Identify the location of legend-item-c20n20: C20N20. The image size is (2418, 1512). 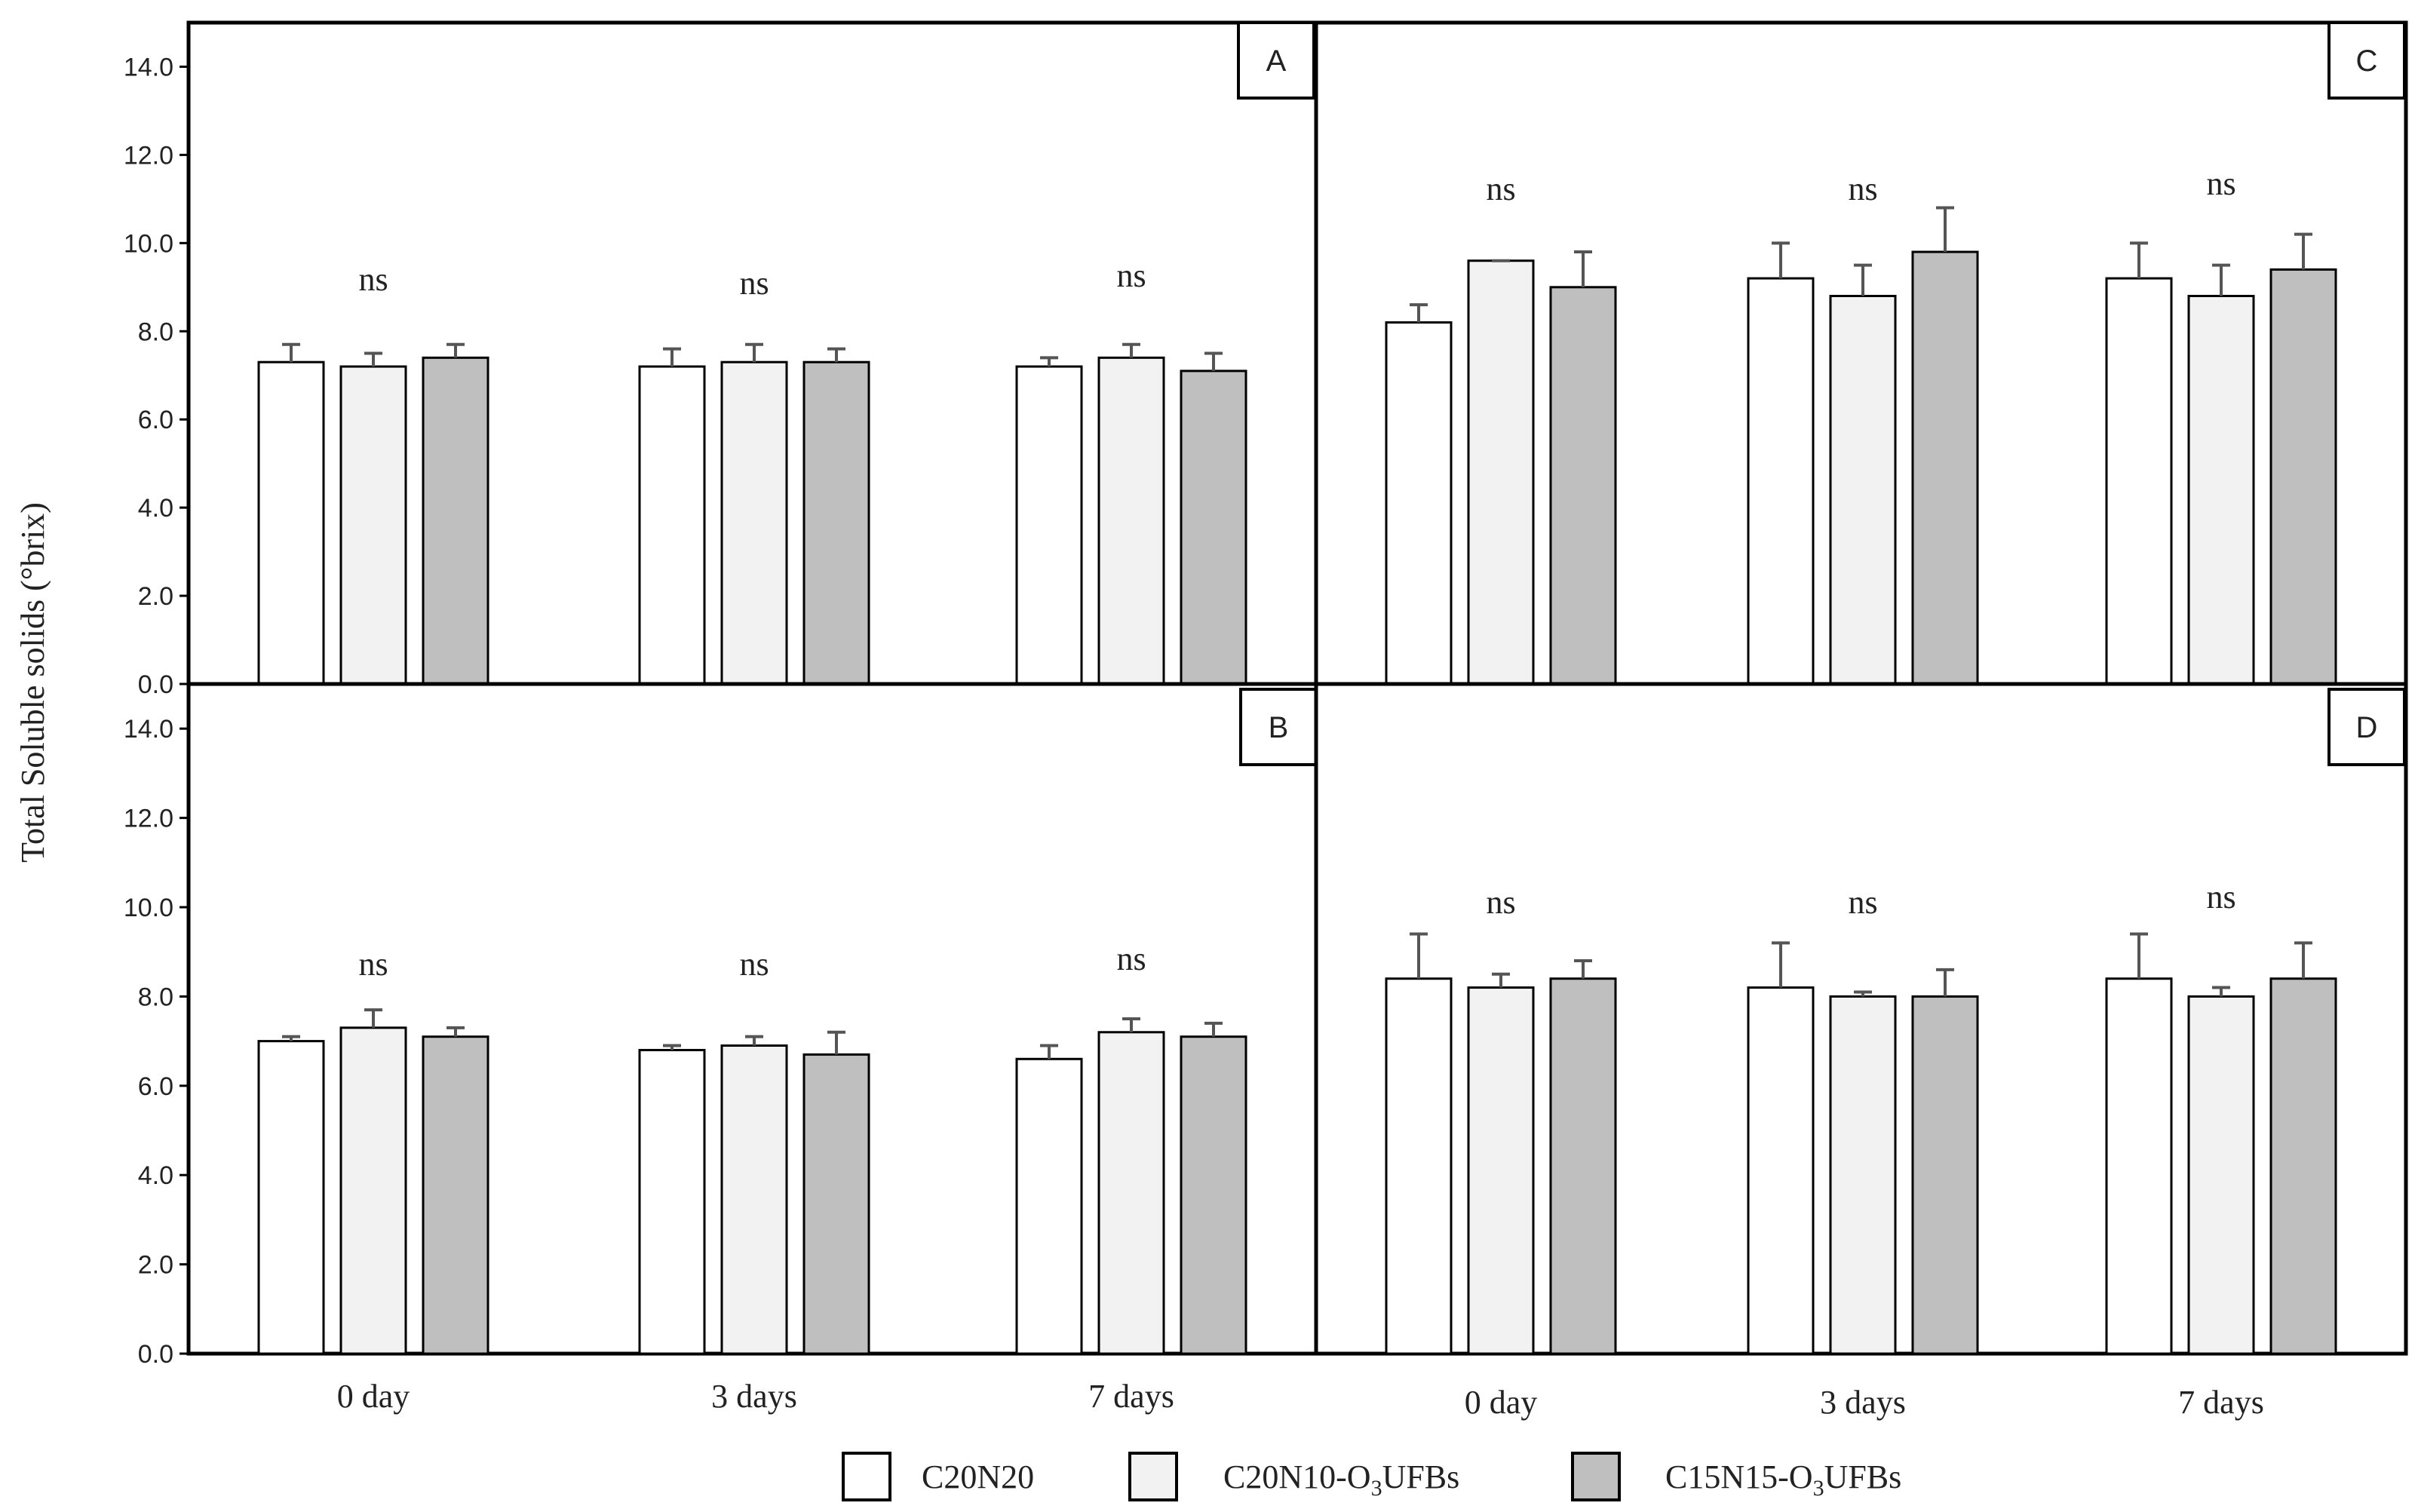
(938, 1476).